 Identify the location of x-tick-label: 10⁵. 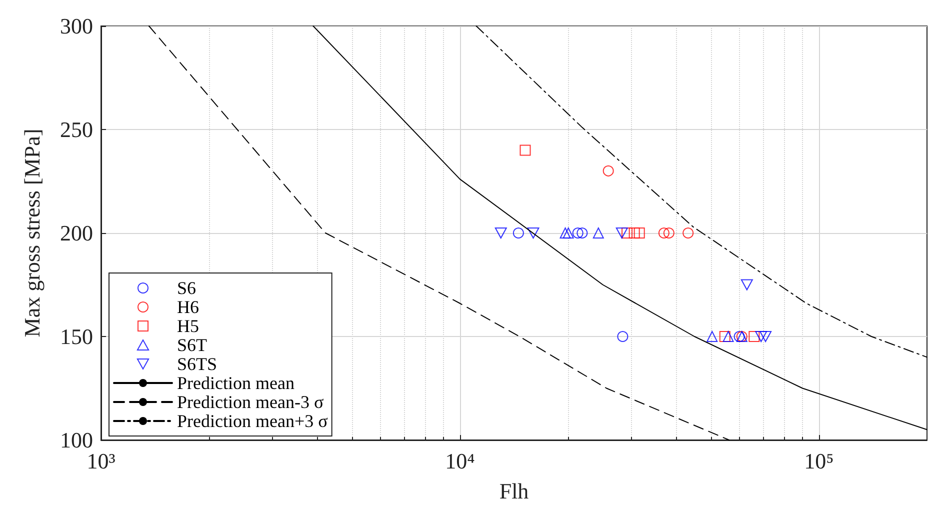
(819, 461).